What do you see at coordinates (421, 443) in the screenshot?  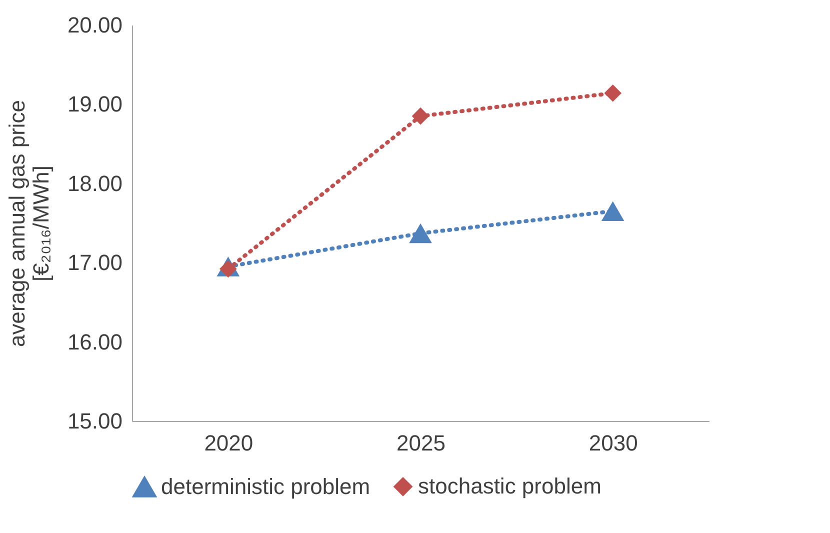 I see `x-tick-label: 2025` at bounding box center [421, 443].